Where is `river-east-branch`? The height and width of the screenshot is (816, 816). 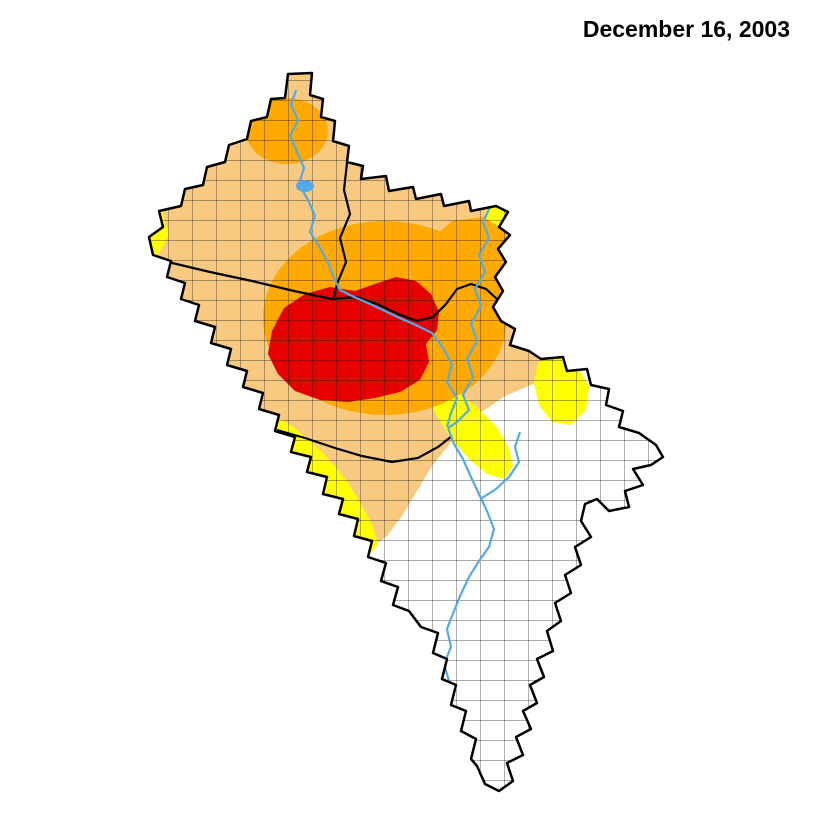
river-east-branch is located at coordinates (501, 465).